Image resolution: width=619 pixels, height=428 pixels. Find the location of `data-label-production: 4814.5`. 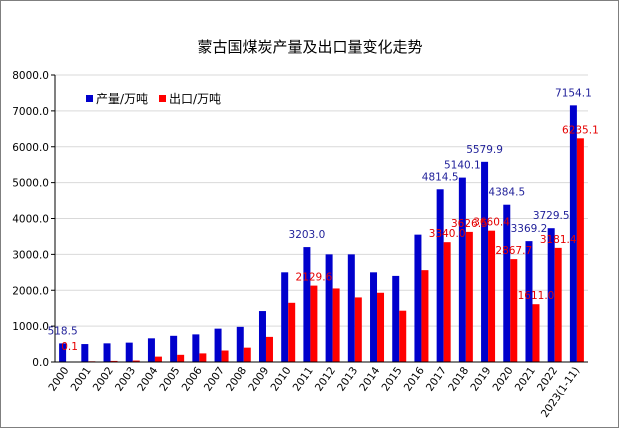

data-label-production: 4814.5 is located at coordinates (440, 177).